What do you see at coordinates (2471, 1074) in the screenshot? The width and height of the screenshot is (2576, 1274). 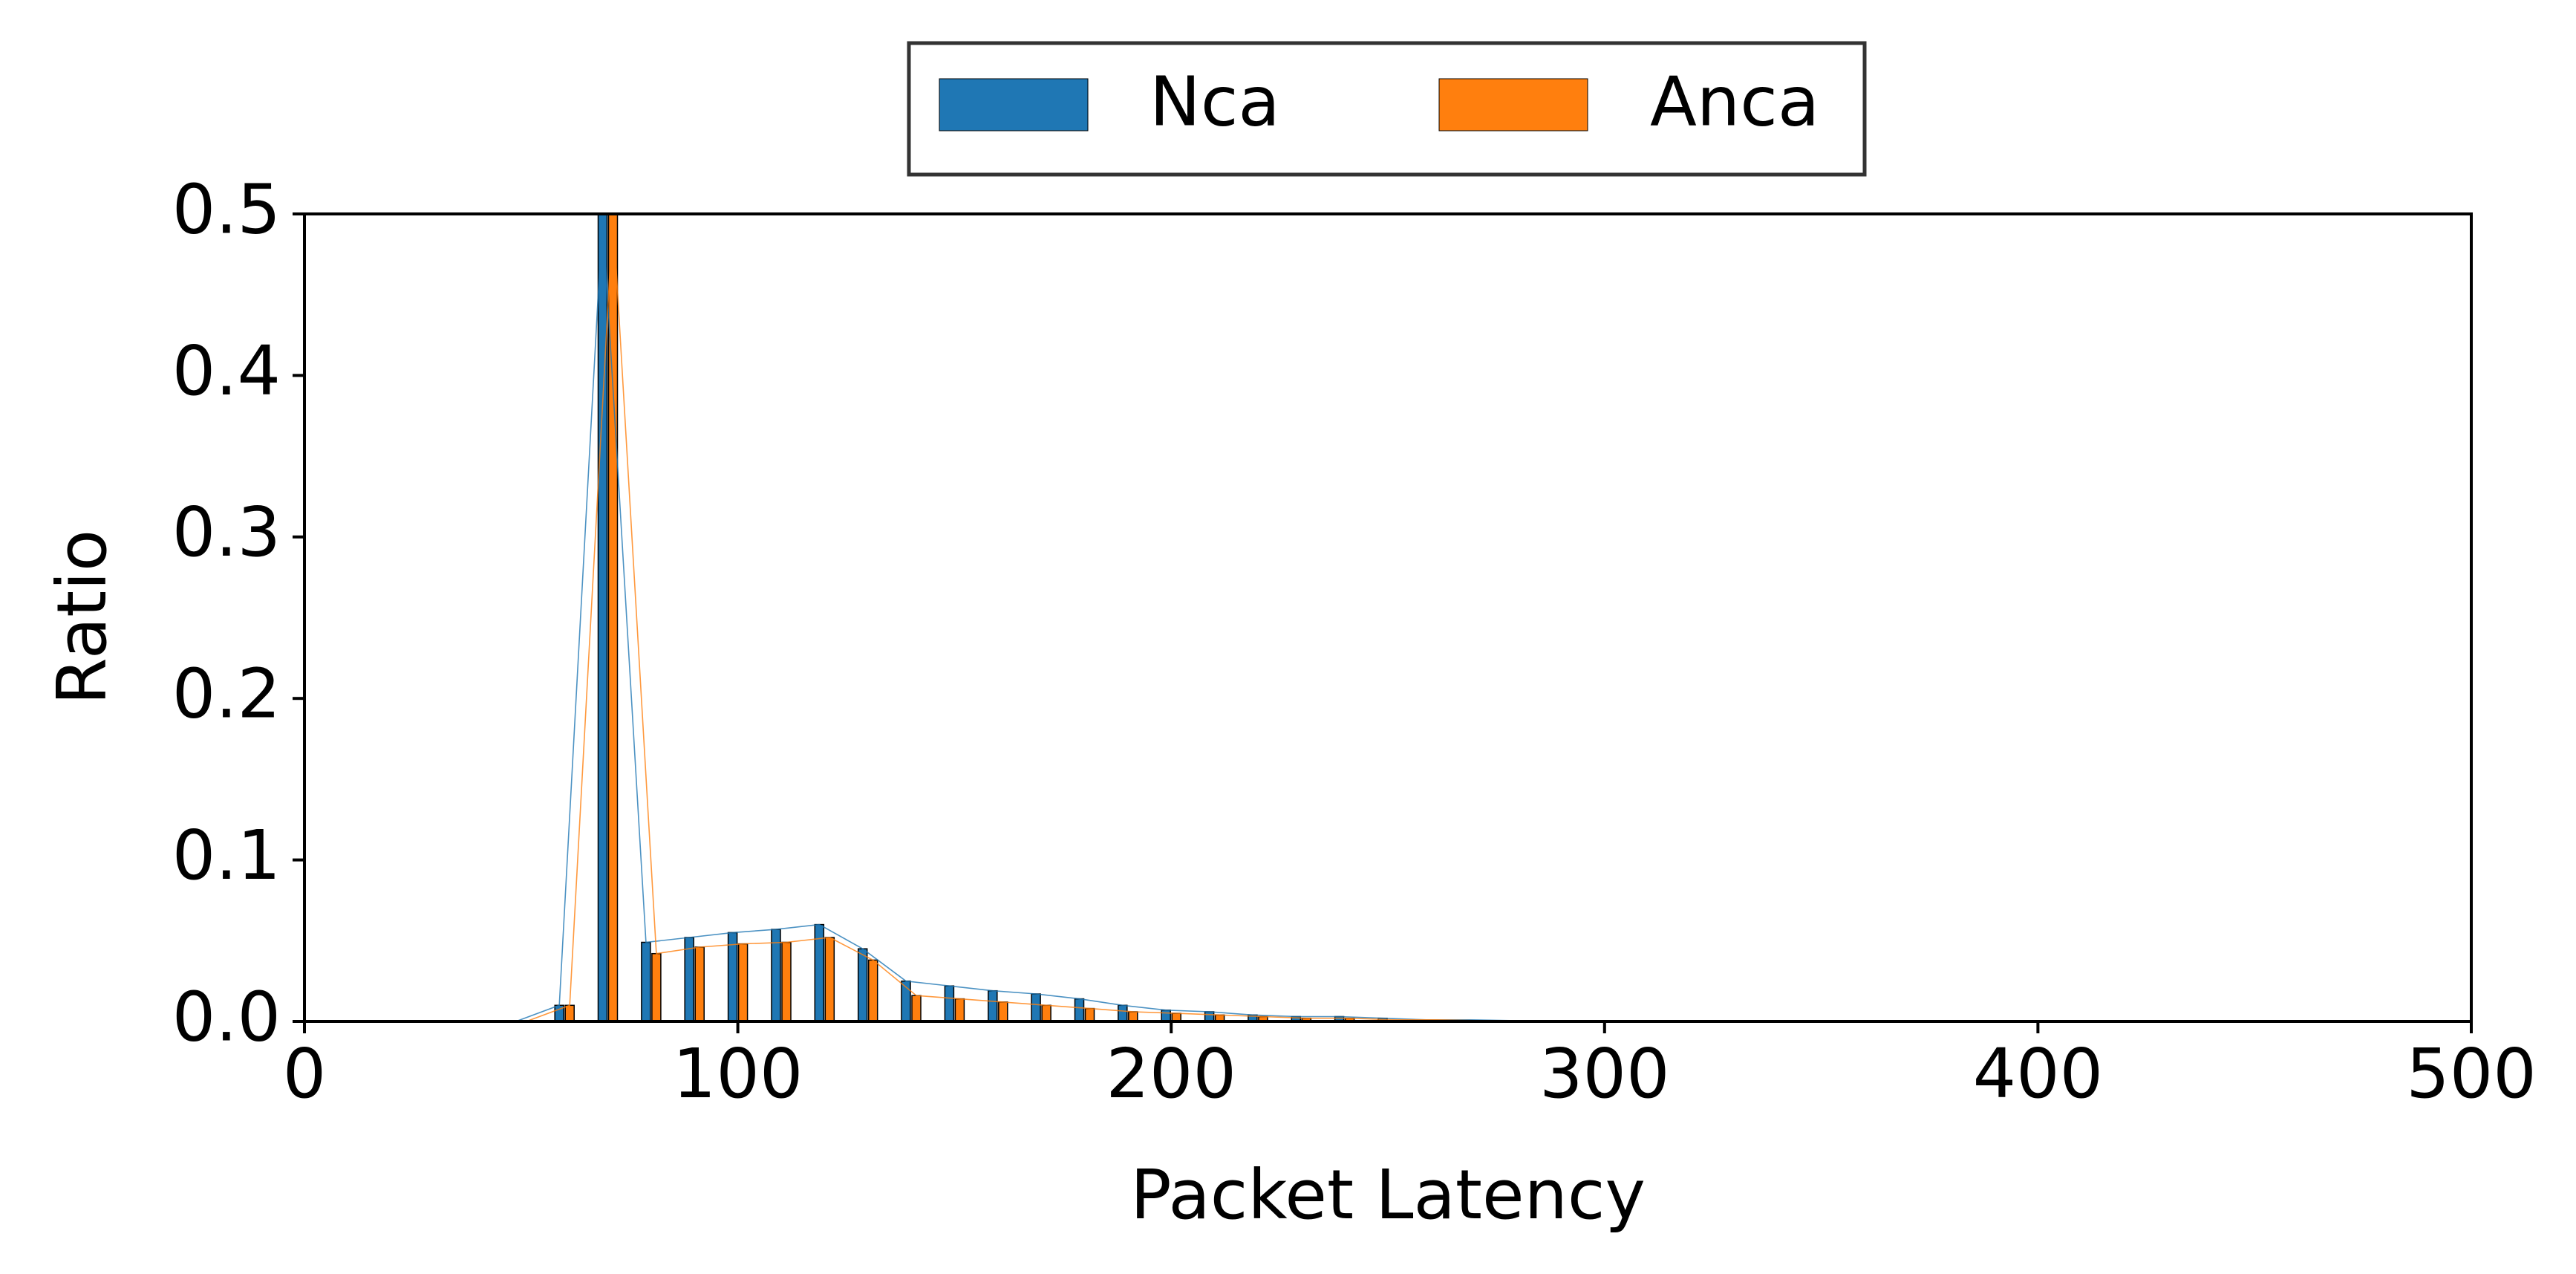 I see `x-tick-label: 500` at bounding box center [2471, 1074].